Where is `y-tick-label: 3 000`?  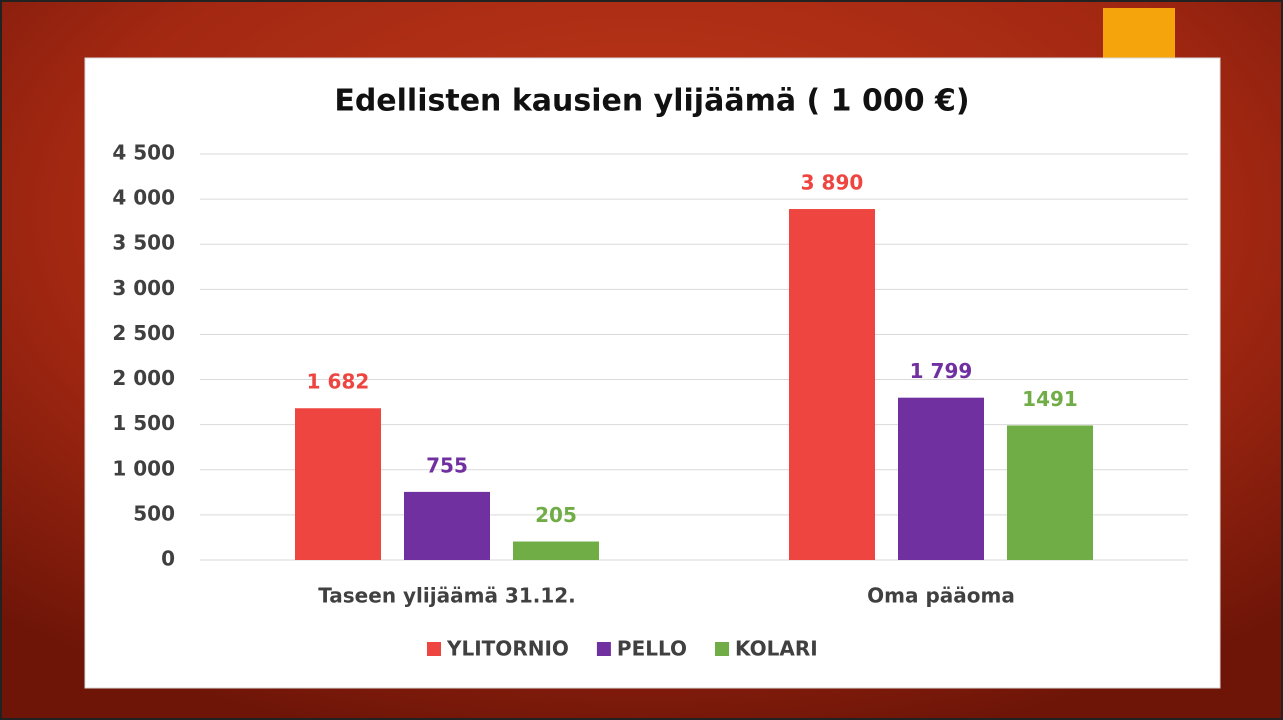
y-tick-label: 3 000 is located at coordinates (143, 288).